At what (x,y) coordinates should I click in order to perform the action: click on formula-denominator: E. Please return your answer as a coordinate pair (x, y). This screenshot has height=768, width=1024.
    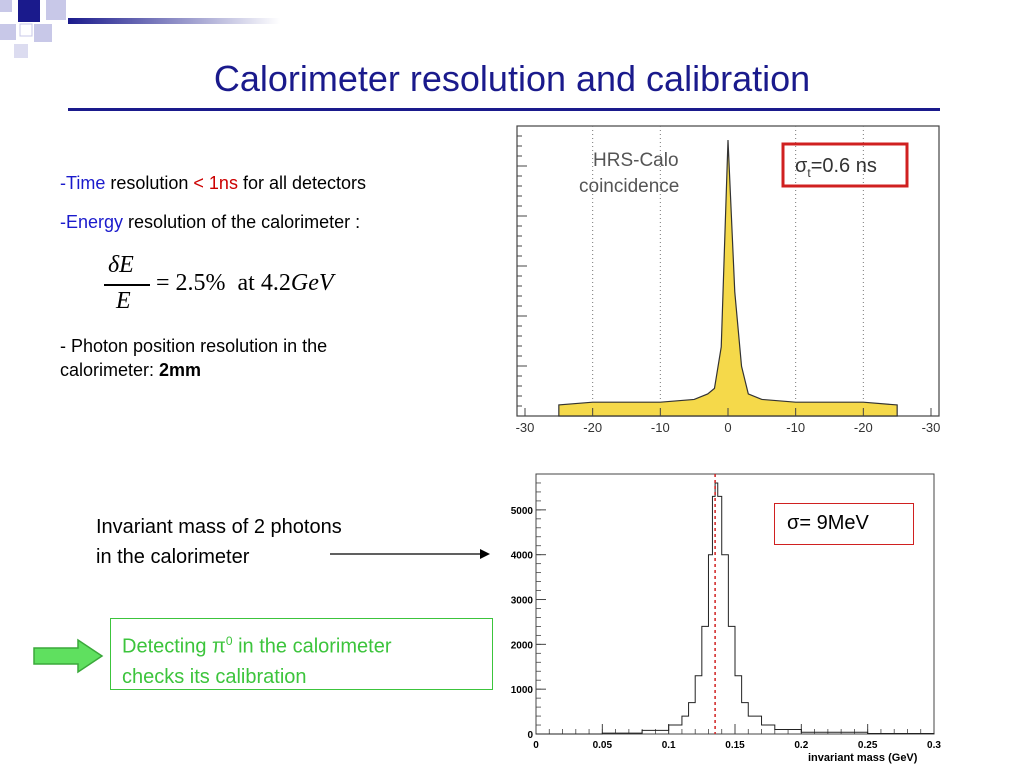
    Looking at the image, I should click on (123, 301).